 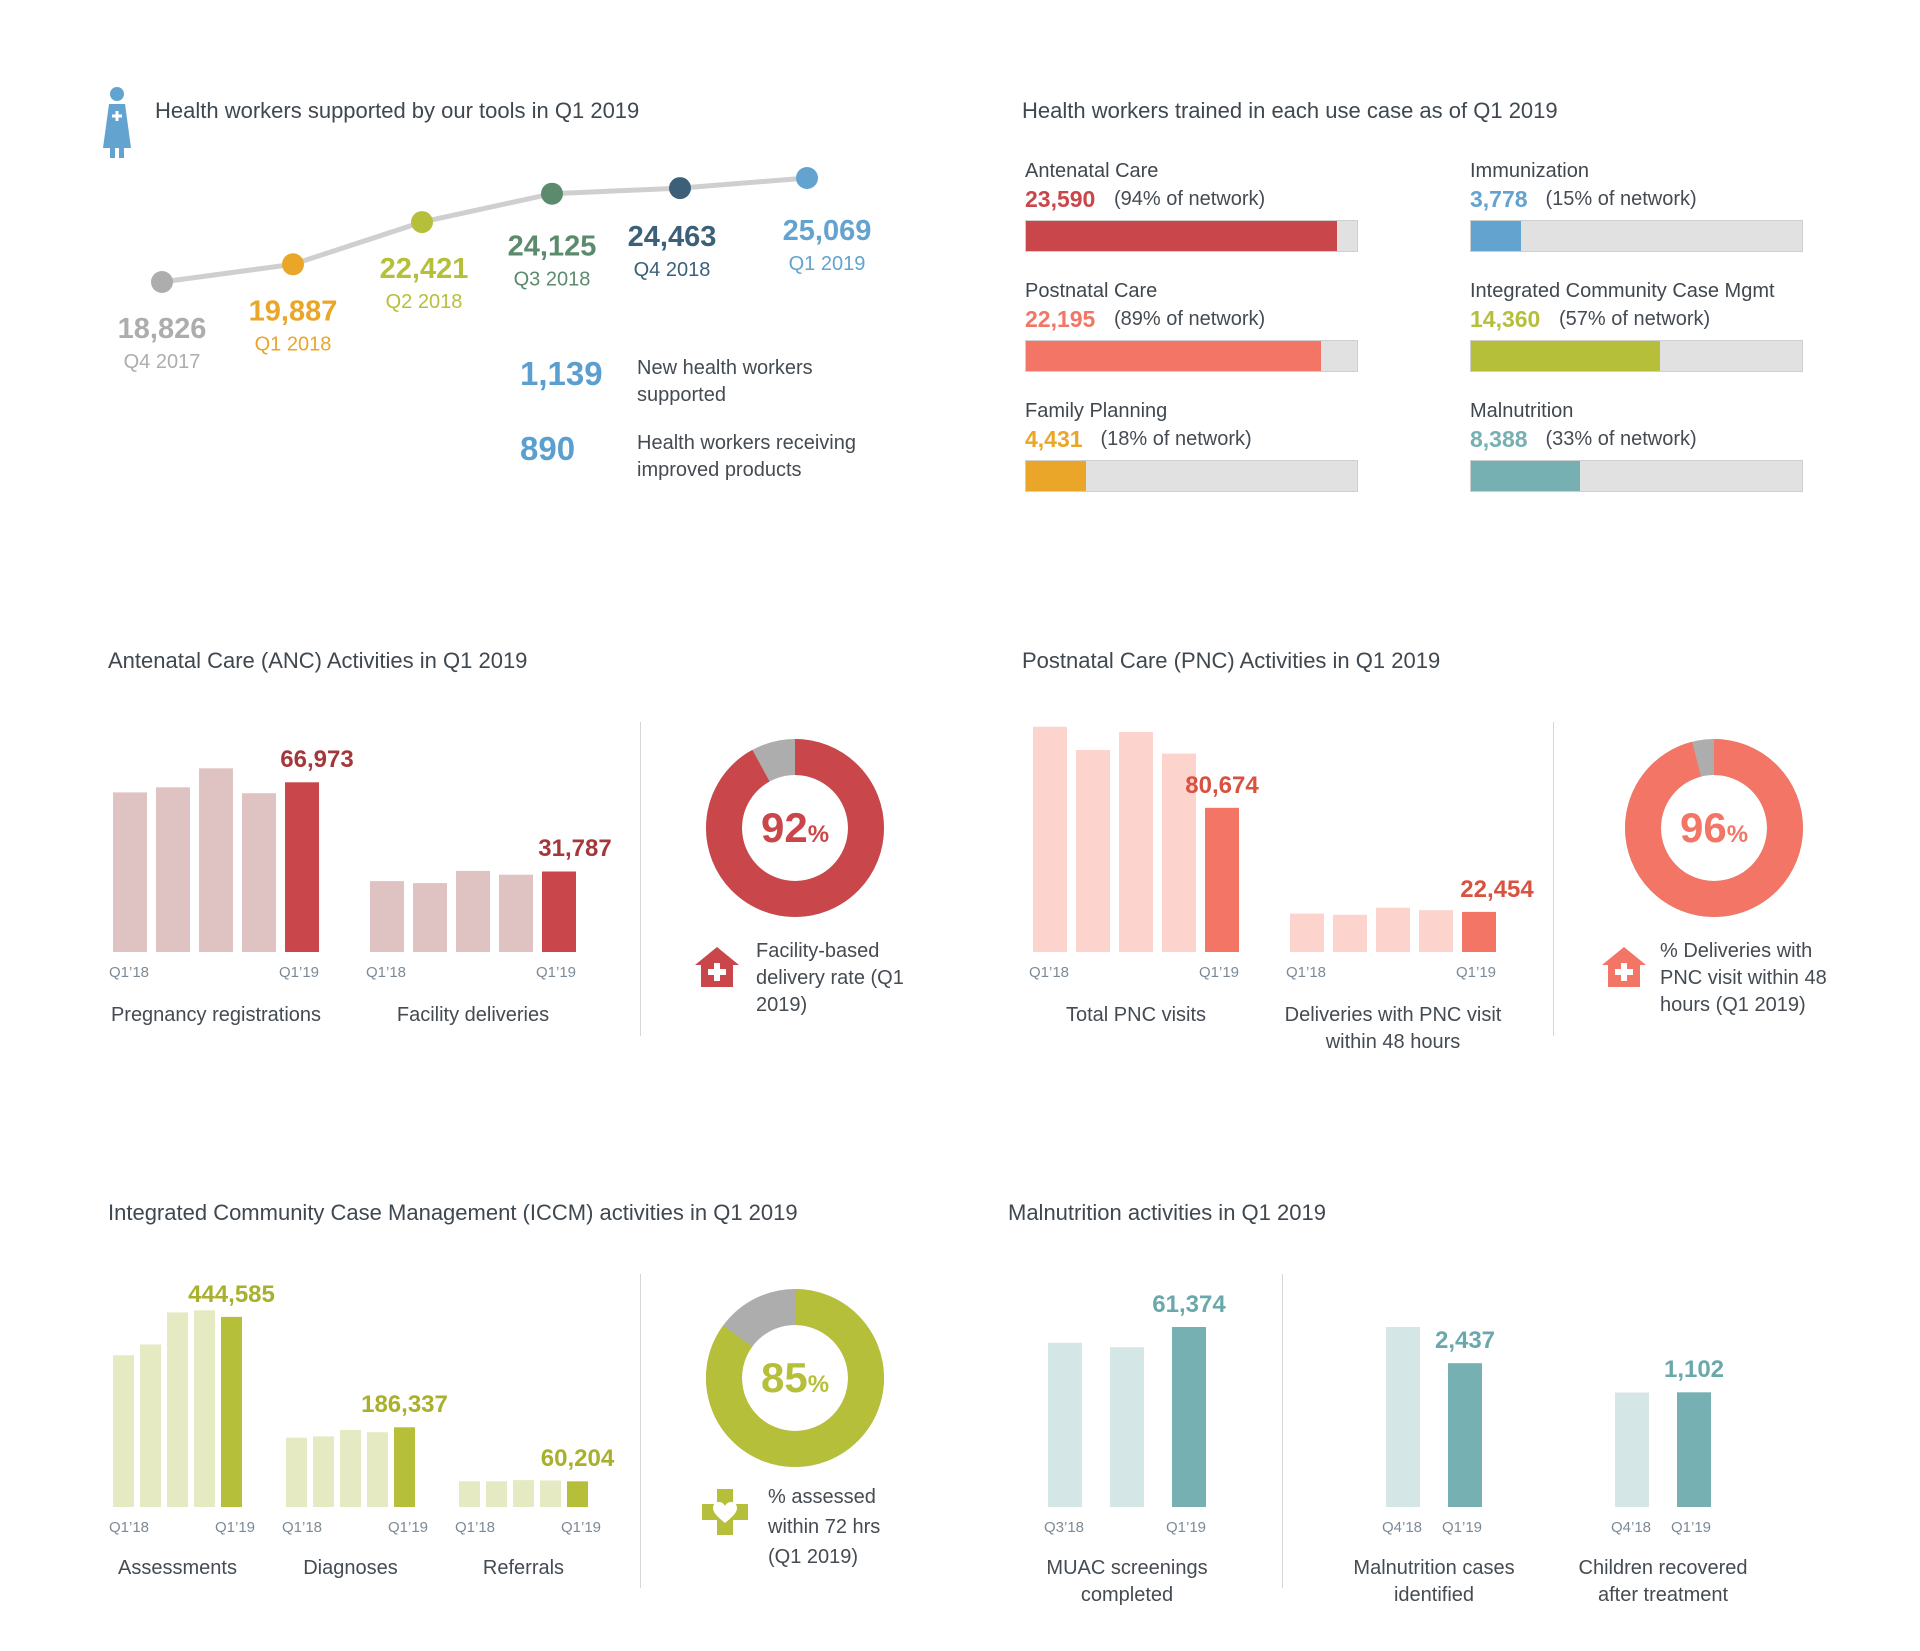 I want to click on activity-value-label: 61,374, so click(x=1189, y=1304).